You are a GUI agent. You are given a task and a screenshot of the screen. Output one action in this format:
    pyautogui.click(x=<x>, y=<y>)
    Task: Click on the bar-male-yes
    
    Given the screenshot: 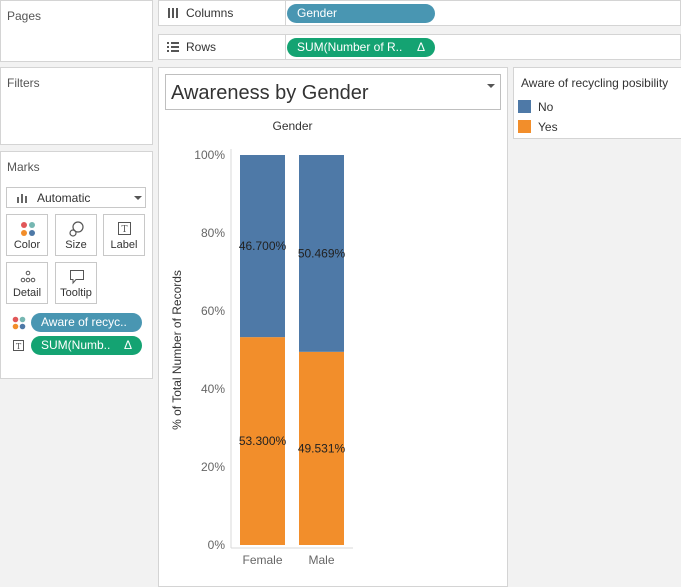 What is the action you would take?
    pyautogui.click(x=321, y=448)
    